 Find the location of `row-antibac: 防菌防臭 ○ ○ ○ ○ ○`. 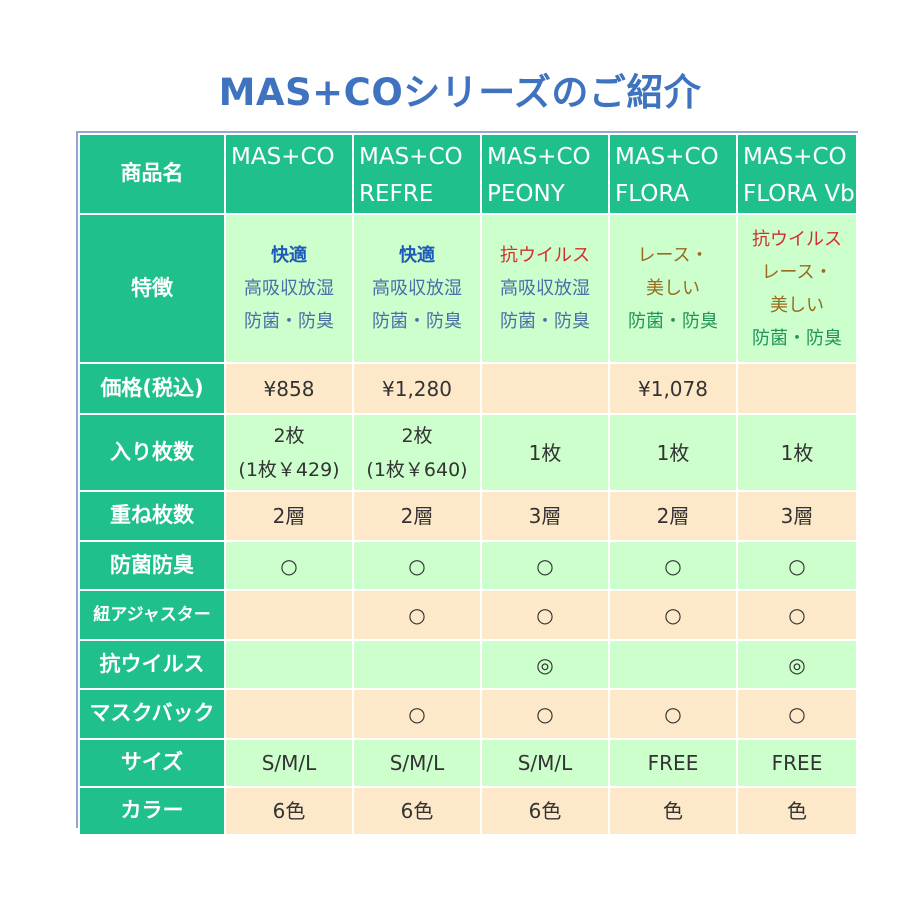

row-antibac: 防菌防臭 ○ ○ ○ ○ ○ is located at coordinates (468, 565).